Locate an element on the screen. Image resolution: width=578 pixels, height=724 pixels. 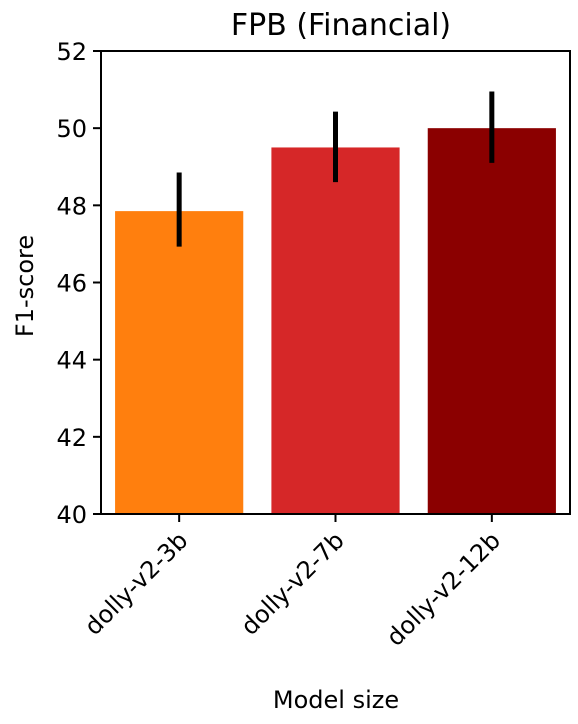
y-axis-label: F1-score is located at coordinates (25, 286).